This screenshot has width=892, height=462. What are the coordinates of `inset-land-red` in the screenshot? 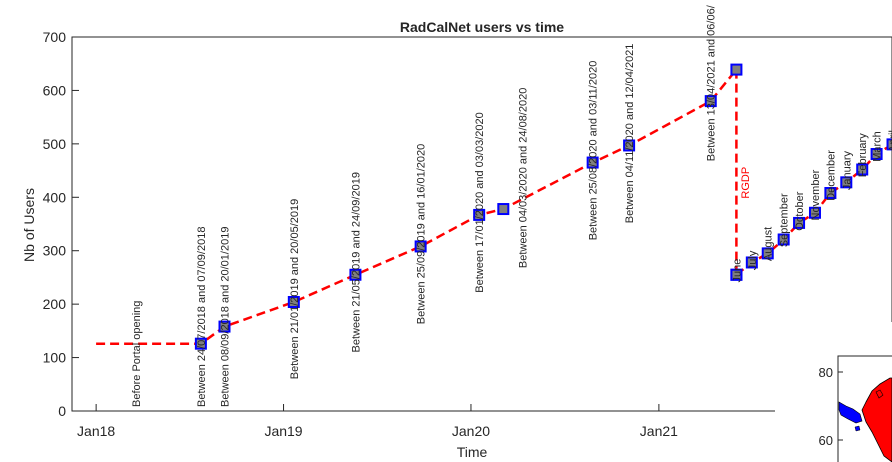 It's located at (876, 419).